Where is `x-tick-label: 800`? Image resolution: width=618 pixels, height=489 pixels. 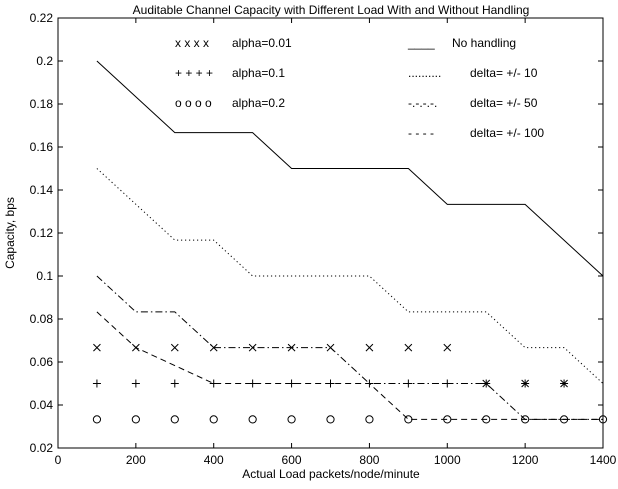
x-tick-label: 800 is located at coordinates (369, 460).